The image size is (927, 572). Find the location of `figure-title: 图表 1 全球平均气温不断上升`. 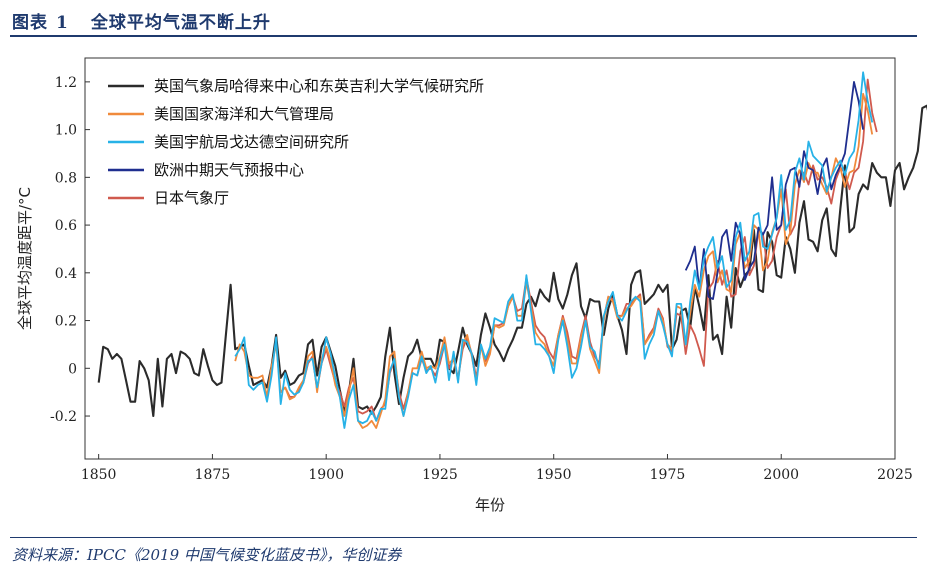

figure-title: 图表 1 全球平均气温不断上升 is located at coordinates (141, 20).